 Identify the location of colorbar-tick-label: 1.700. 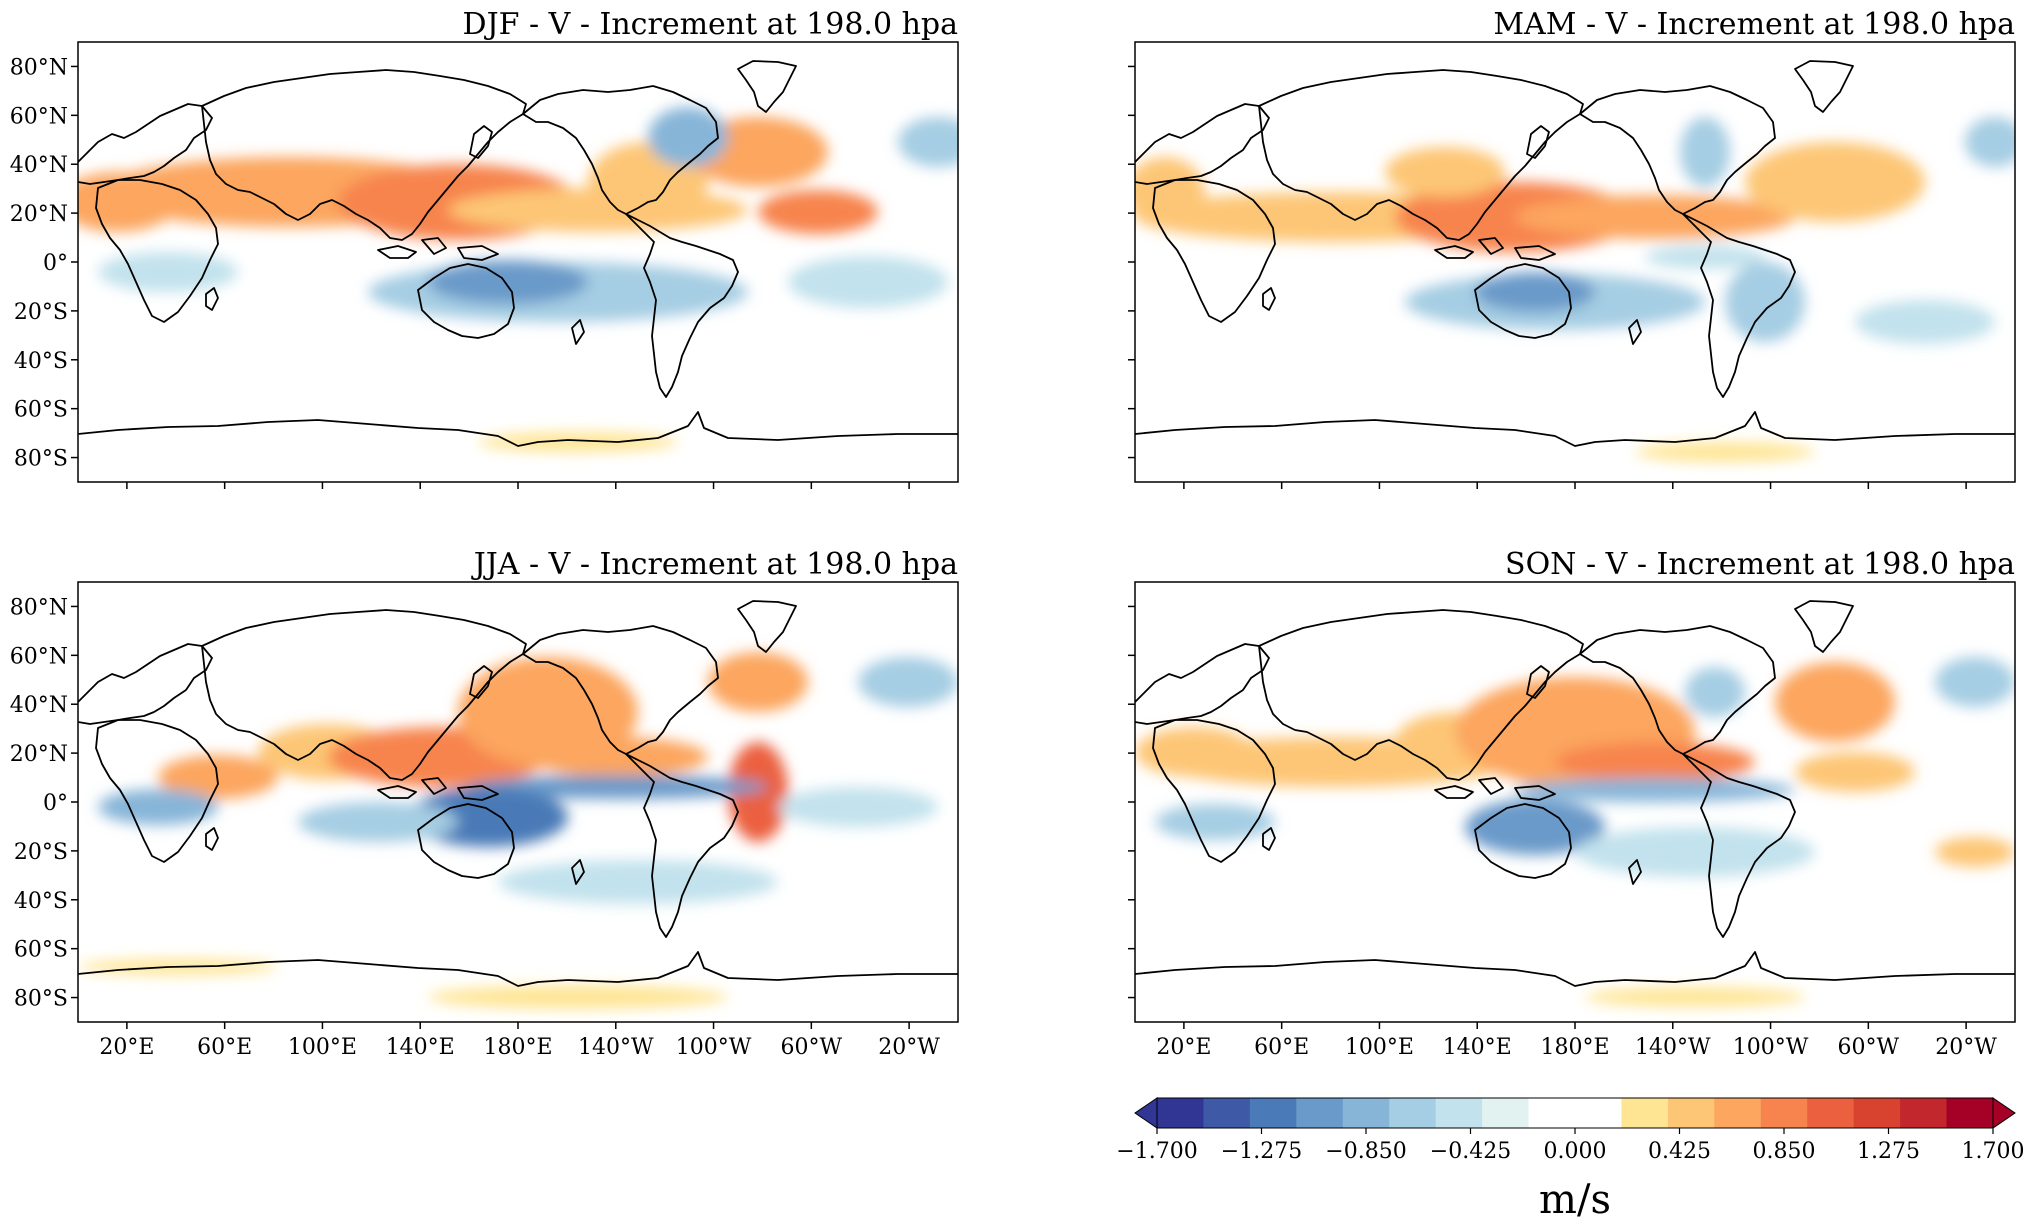
(1993, 1151).